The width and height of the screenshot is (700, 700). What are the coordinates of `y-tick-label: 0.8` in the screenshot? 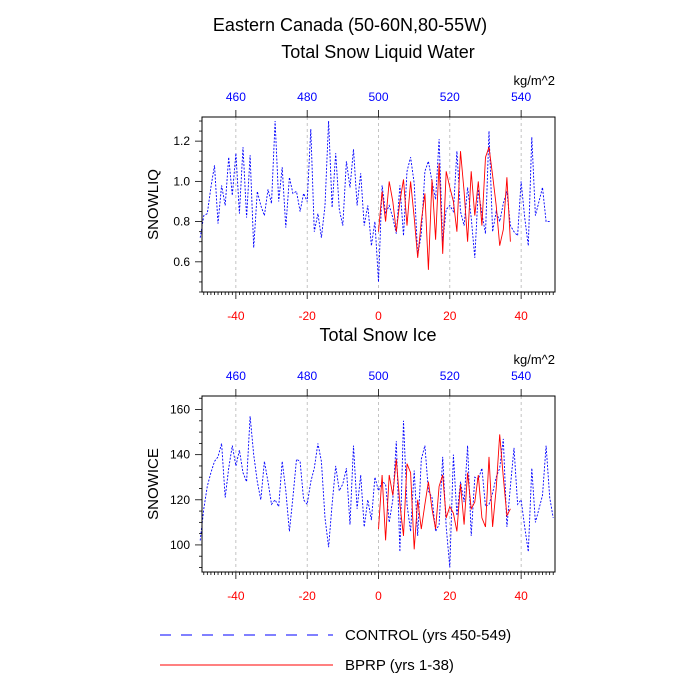 It's located at (181, 222).